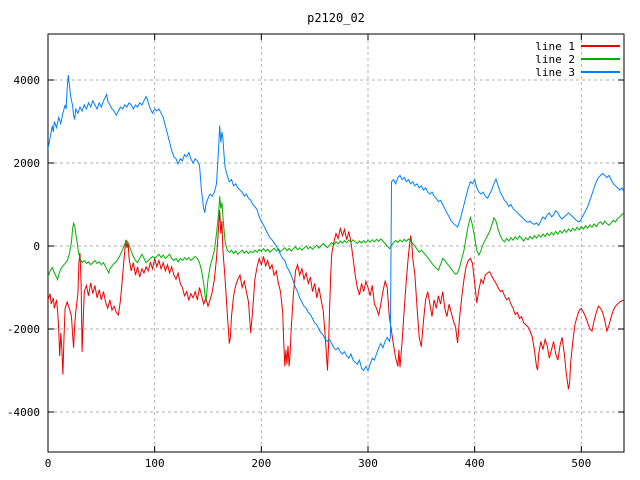 The image size is (640, 480). I want to click on y-tick-label-2000: 2000, so click(27, 163).